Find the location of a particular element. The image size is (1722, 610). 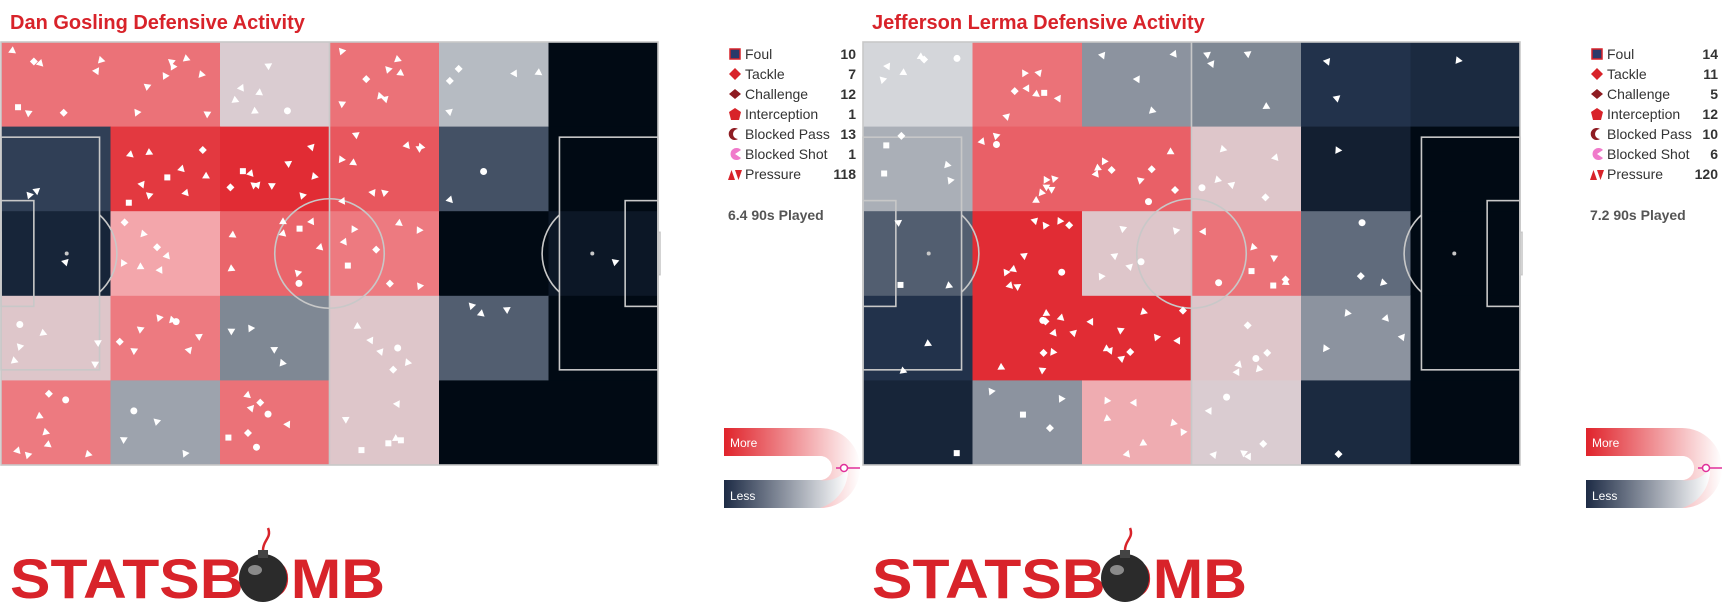

crescent-icon is located at coordinates (733, 134).